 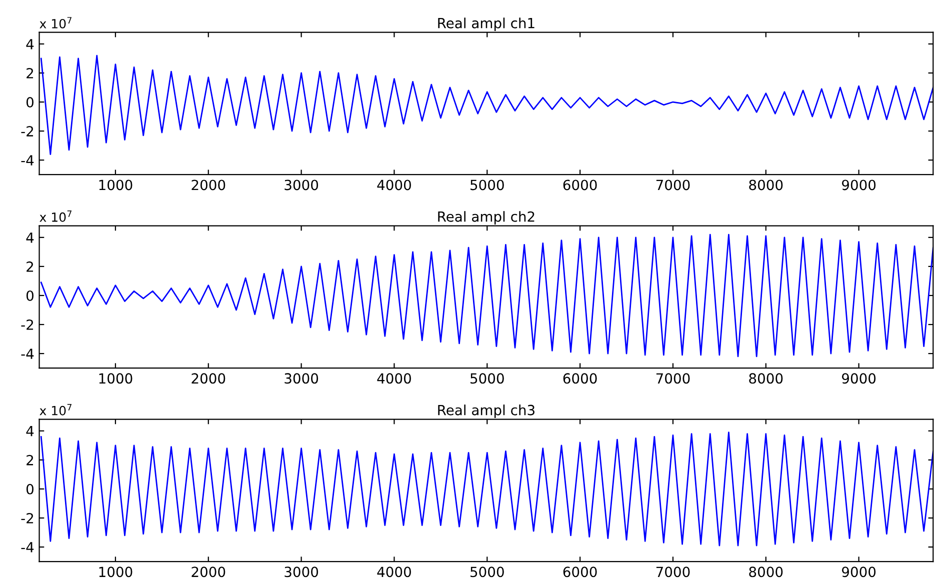 I want to click on chart-title: Real ampl ch2, so click(x=486, y=218).